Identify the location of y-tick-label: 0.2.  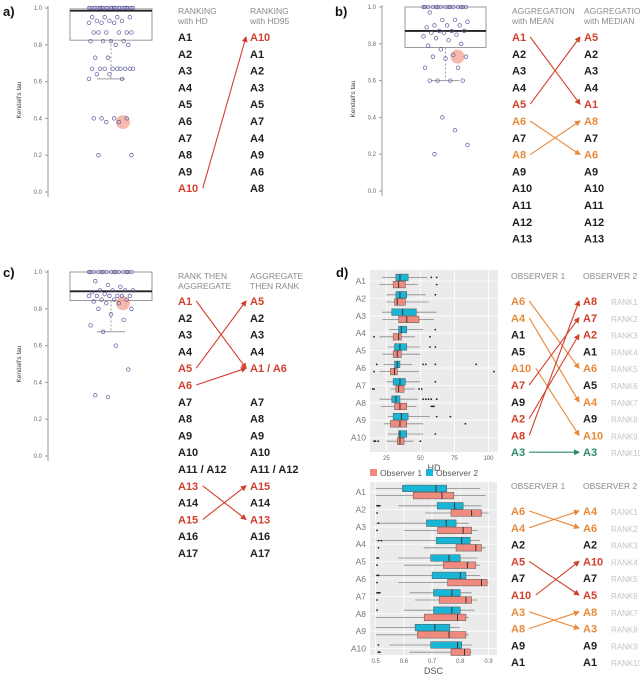
(38, 156).